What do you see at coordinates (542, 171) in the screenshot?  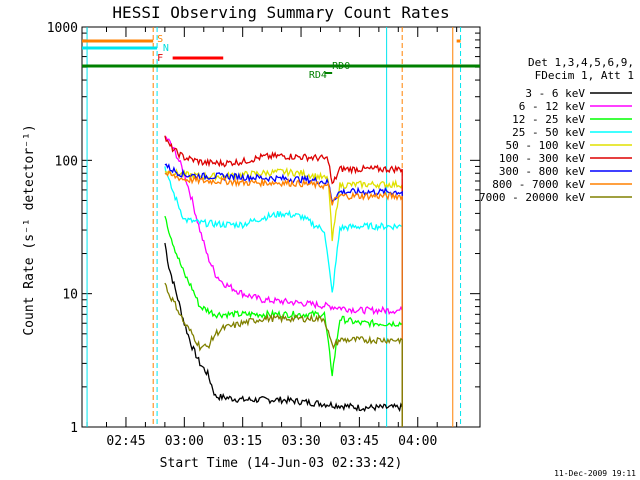 I see `legend-label: 300 - 800 keV` at bounding box center [542, 171].